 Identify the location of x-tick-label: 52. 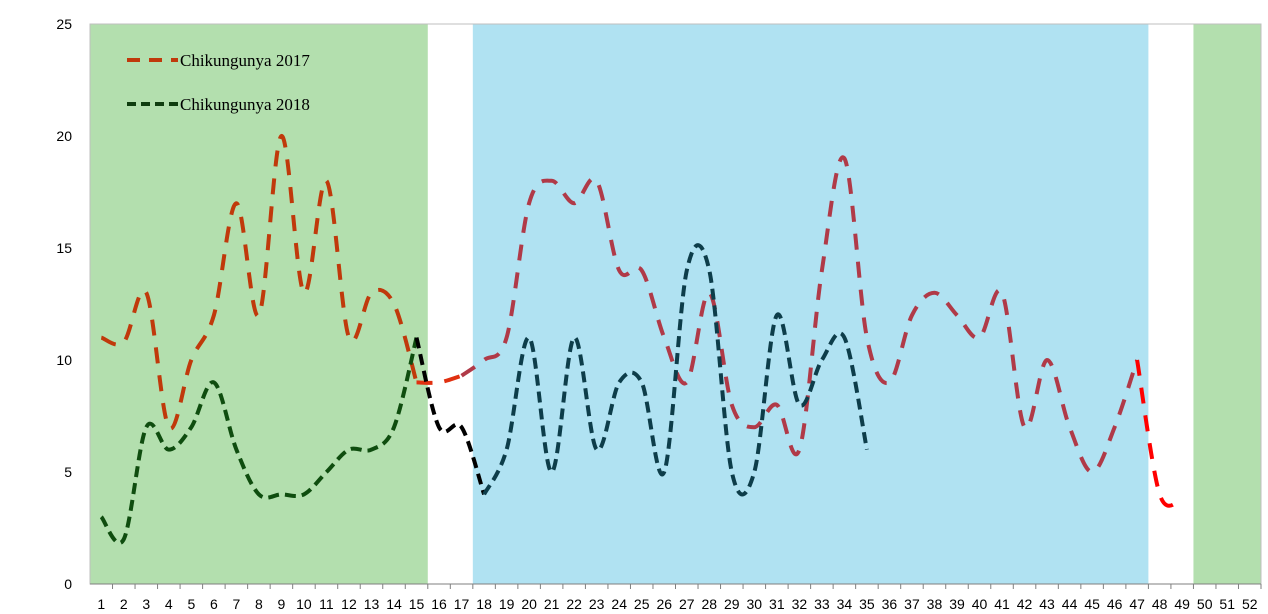
(1250, 604).